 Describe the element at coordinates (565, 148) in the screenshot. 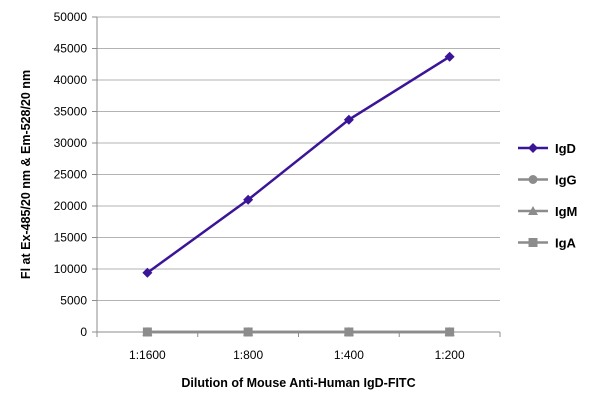

I see `legend-label: IgD` at that location.